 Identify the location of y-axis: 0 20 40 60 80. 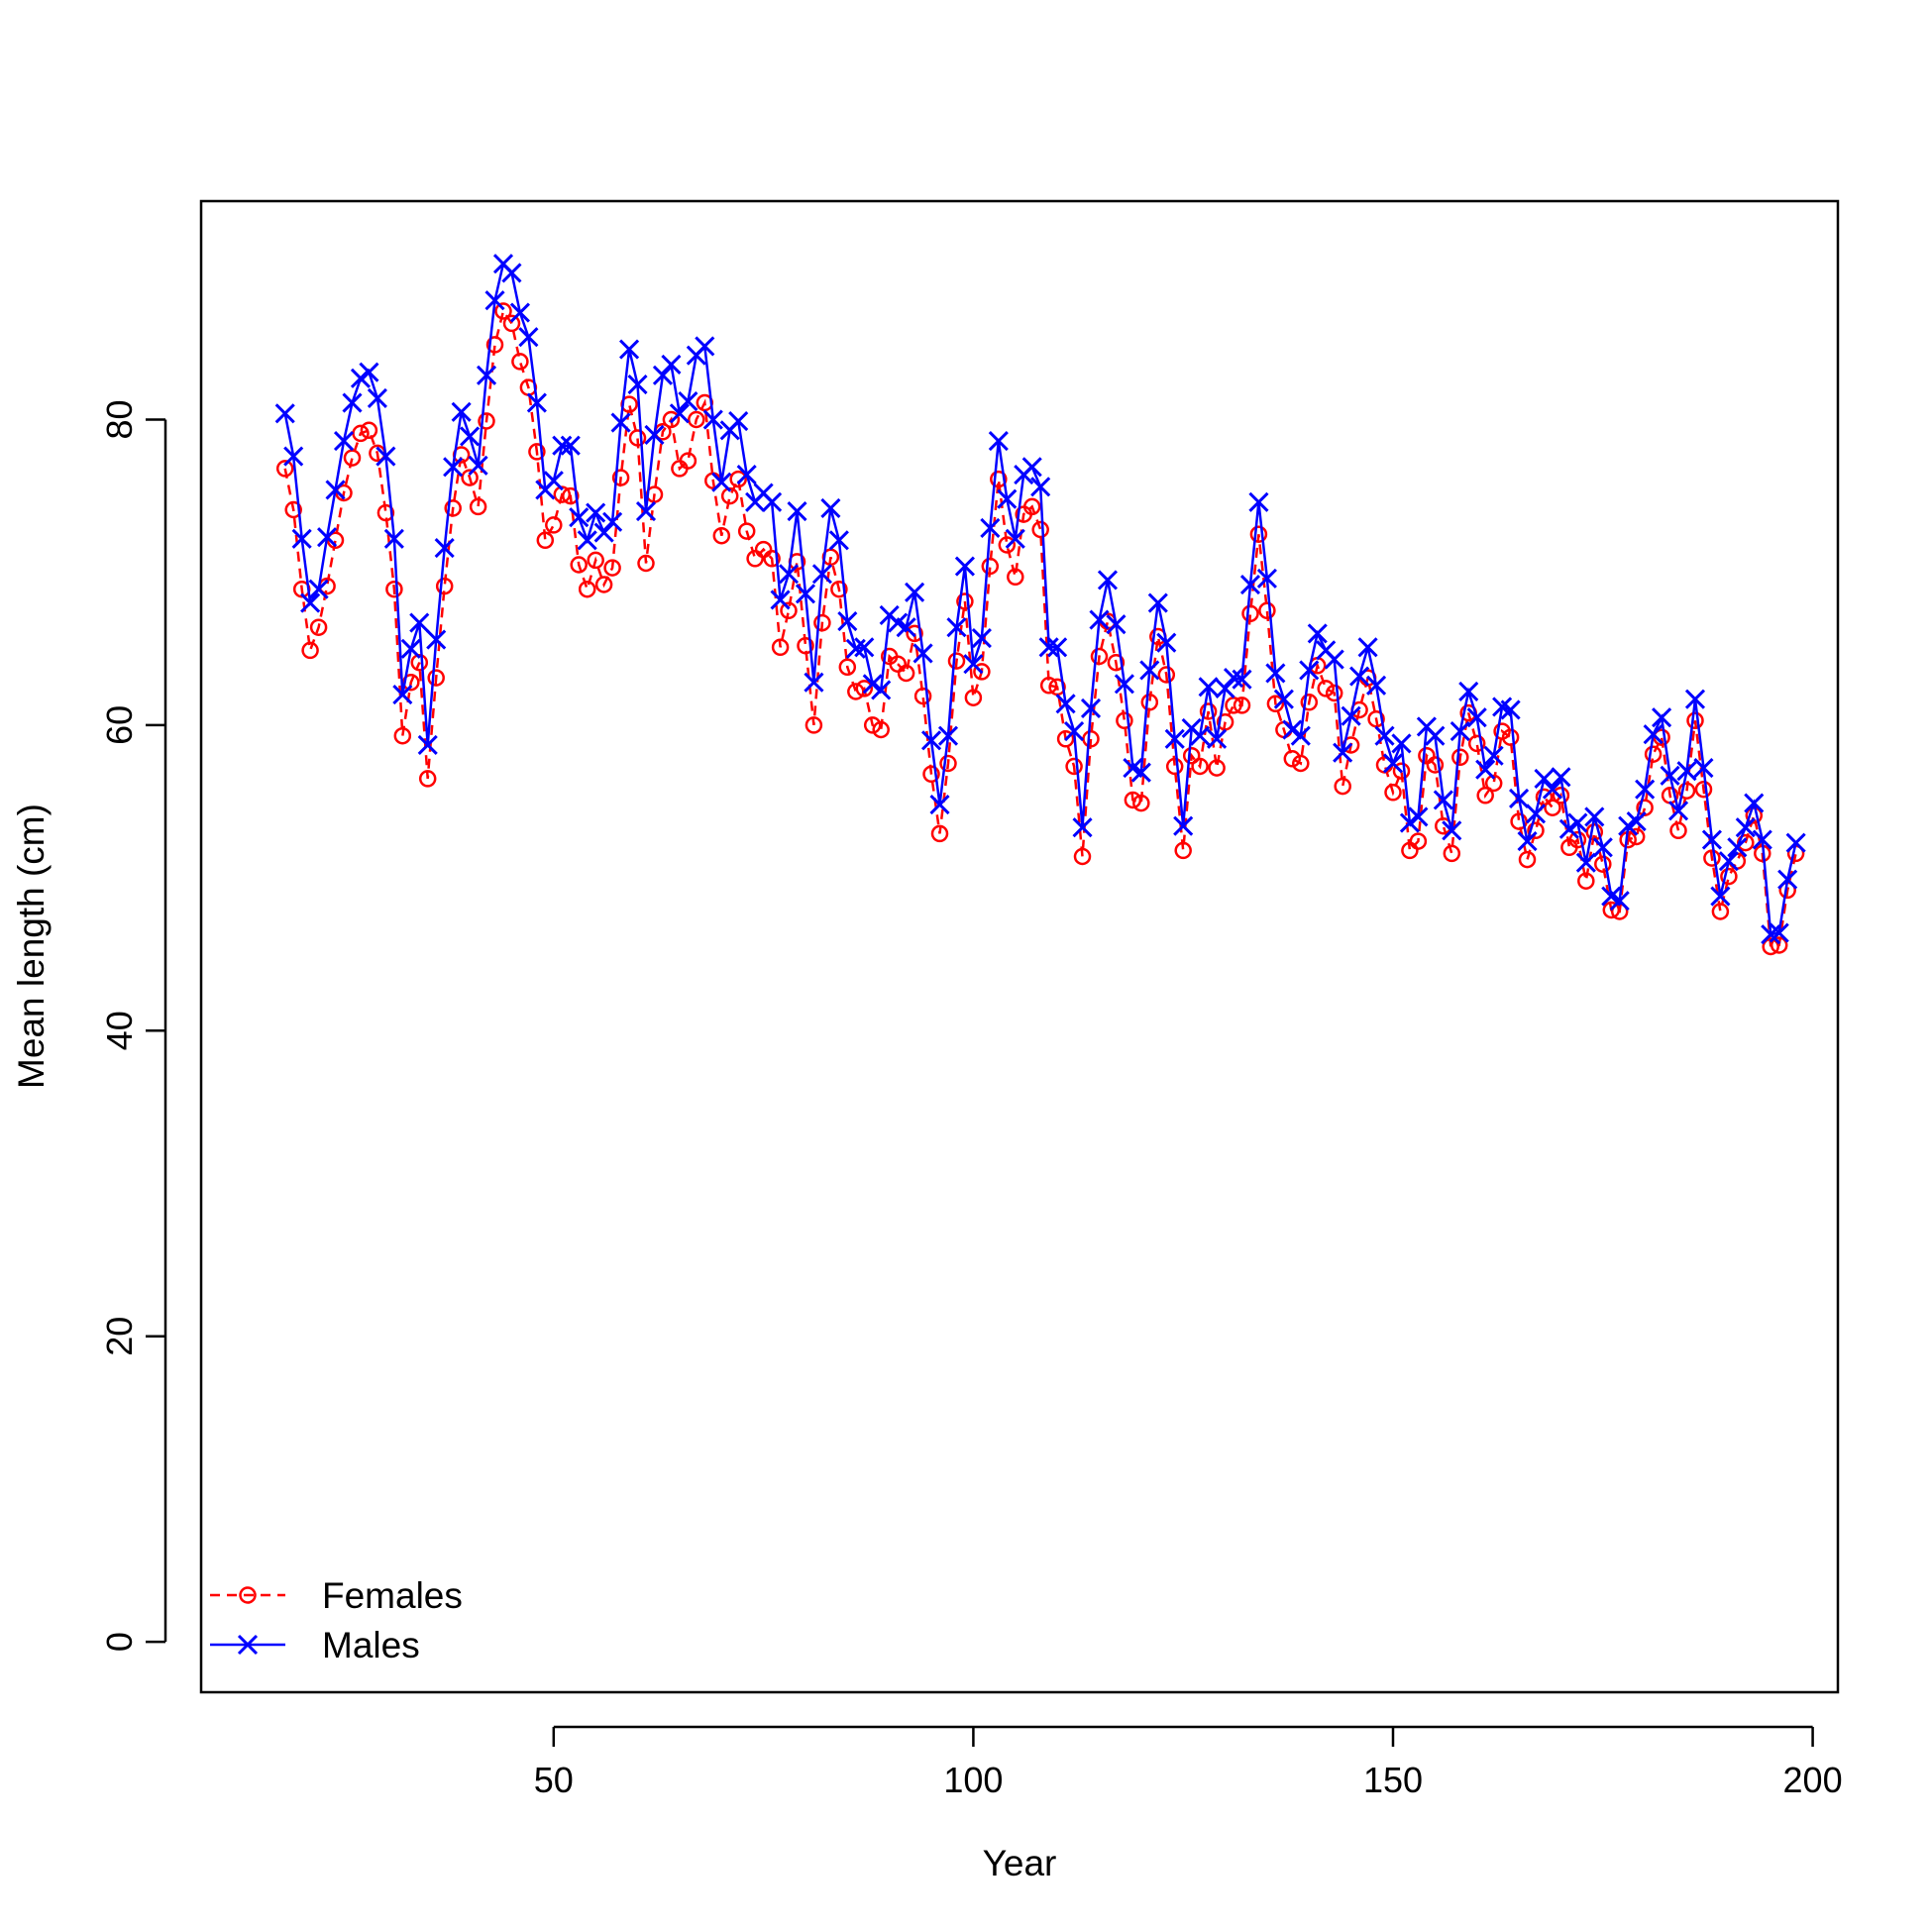
(133, 1025).